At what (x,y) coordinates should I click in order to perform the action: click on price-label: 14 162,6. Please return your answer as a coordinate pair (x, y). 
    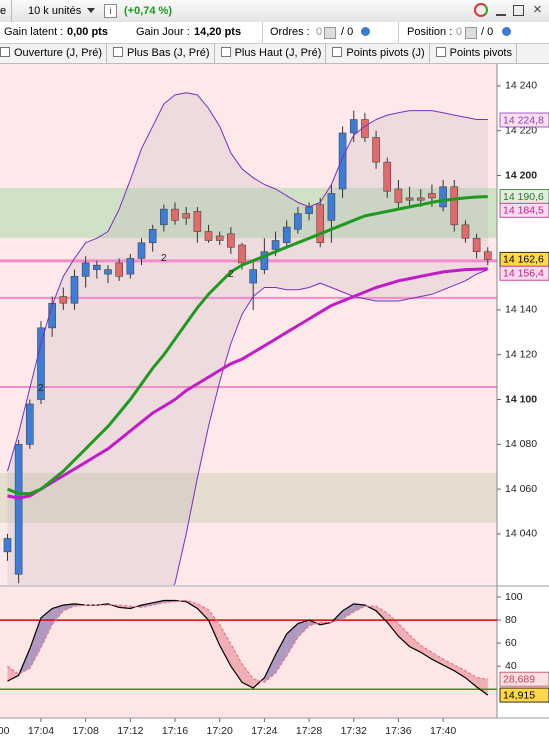
    Looking at the image, I should click on (523, 260).